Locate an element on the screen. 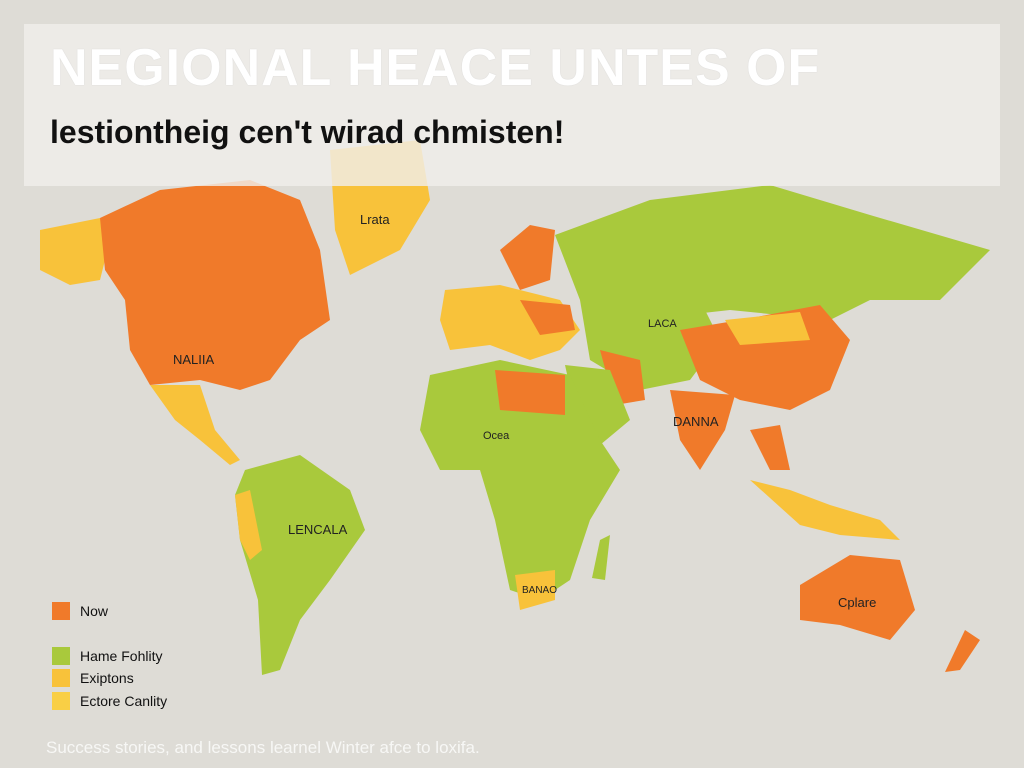 The image size is (1024, 768). page-subtitle: lestiontheig cen't wirad chmisten! is located at coordinates (307, 132).